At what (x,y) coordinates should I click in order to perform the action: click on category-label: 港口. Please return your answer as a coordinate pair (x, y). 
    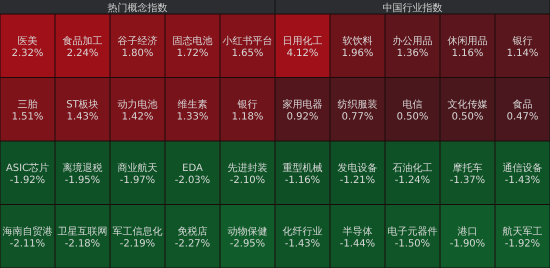
    Looking at the image, I should click on (468, 231).